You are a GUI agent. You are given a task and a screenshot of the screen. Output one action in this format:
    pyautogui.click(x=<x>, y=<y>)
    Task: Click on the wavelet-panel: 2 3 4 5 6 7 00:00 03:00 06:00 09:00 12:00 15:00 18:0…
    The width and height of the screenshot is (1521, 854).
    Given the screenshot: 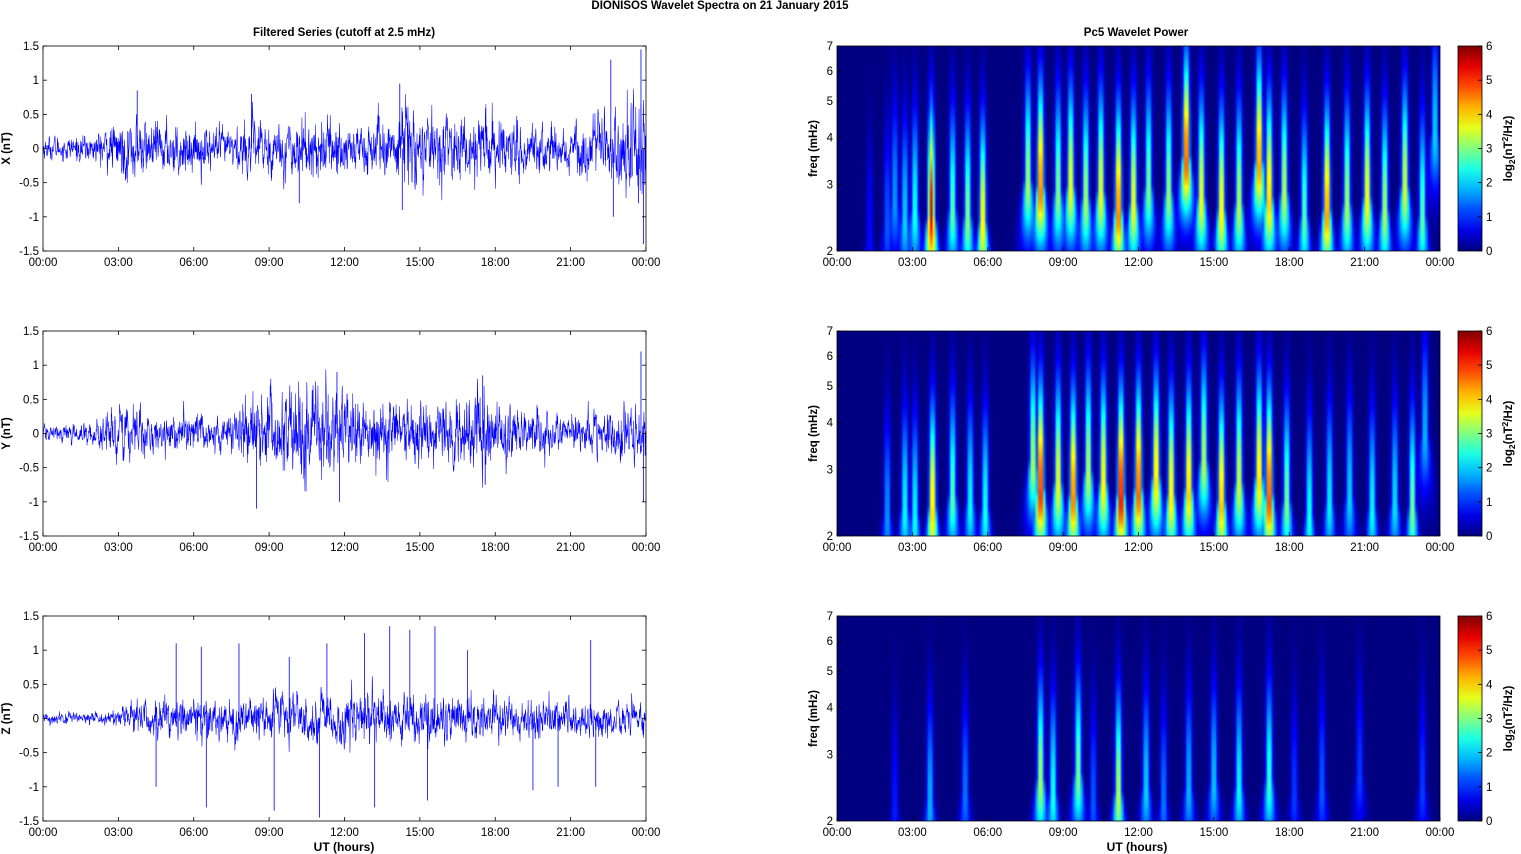 What is the action you would take?
    pyautogui.click(x=1162, y=155)
    